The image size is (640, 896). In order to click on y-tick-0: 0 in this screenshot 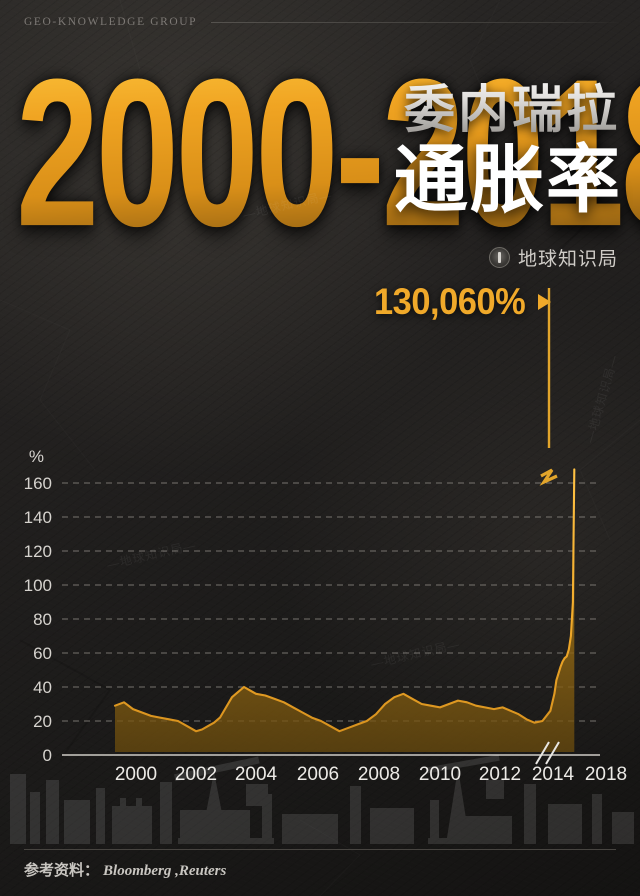, I will do `click(47, 755)`.